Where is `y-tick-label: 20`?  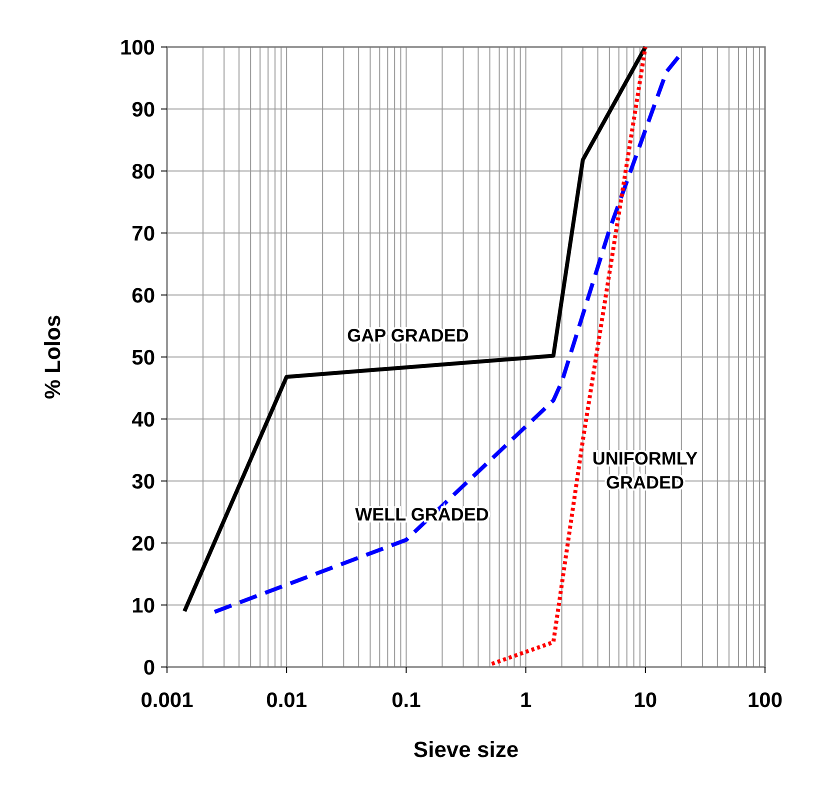
y-tick-label: 20 is located at coordinates (143, 544).